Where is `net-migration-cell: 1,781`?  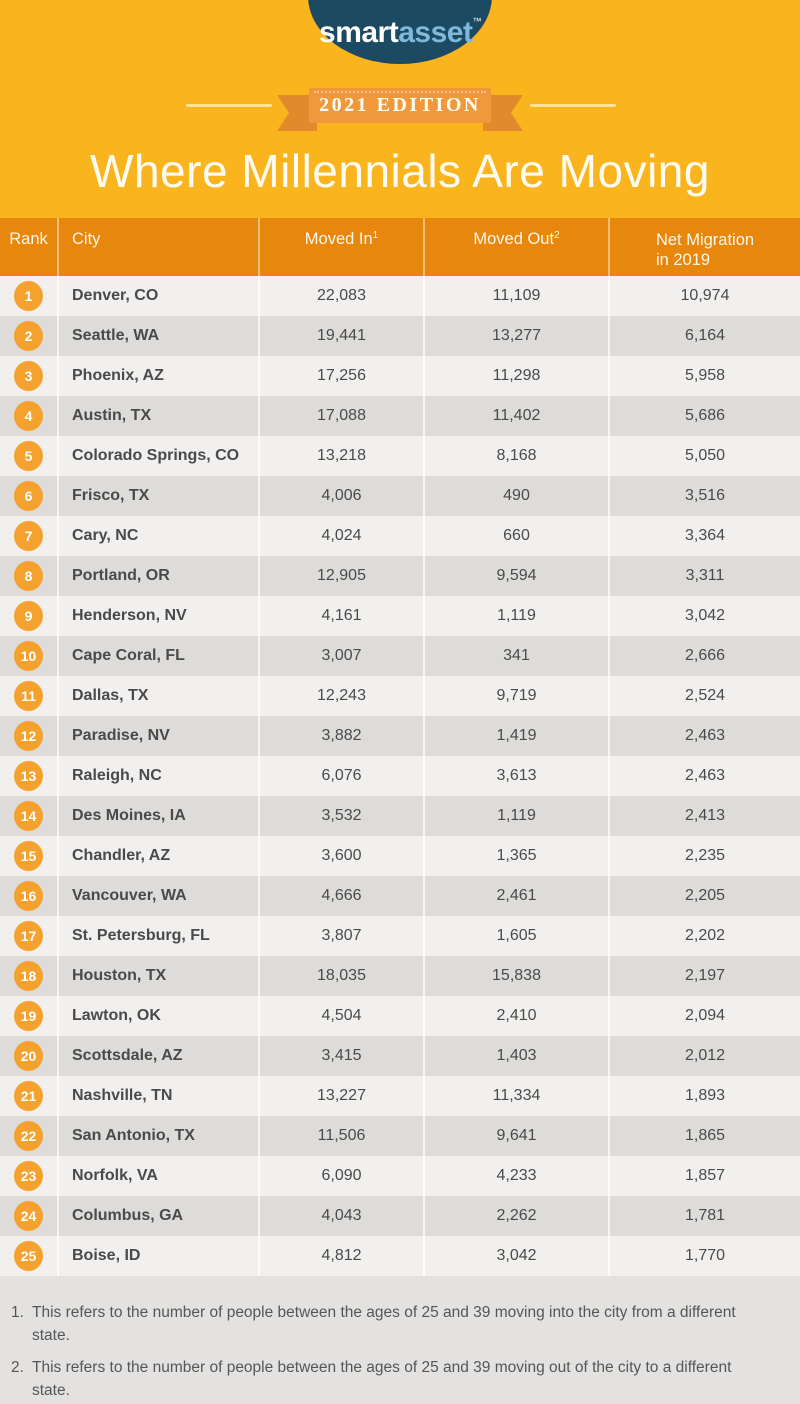 net-migration-cell: 1,781 is located at coordinates (704, 1216).